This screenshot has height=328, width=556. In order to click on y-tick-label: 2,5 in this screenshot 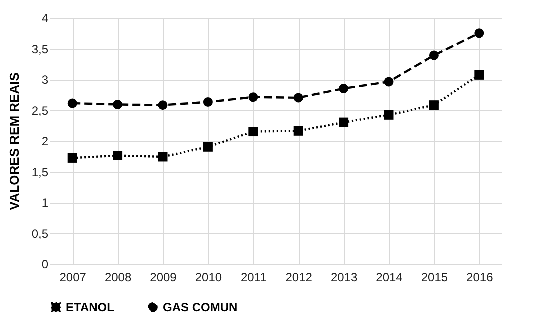, I will do `click(40, 111)`.